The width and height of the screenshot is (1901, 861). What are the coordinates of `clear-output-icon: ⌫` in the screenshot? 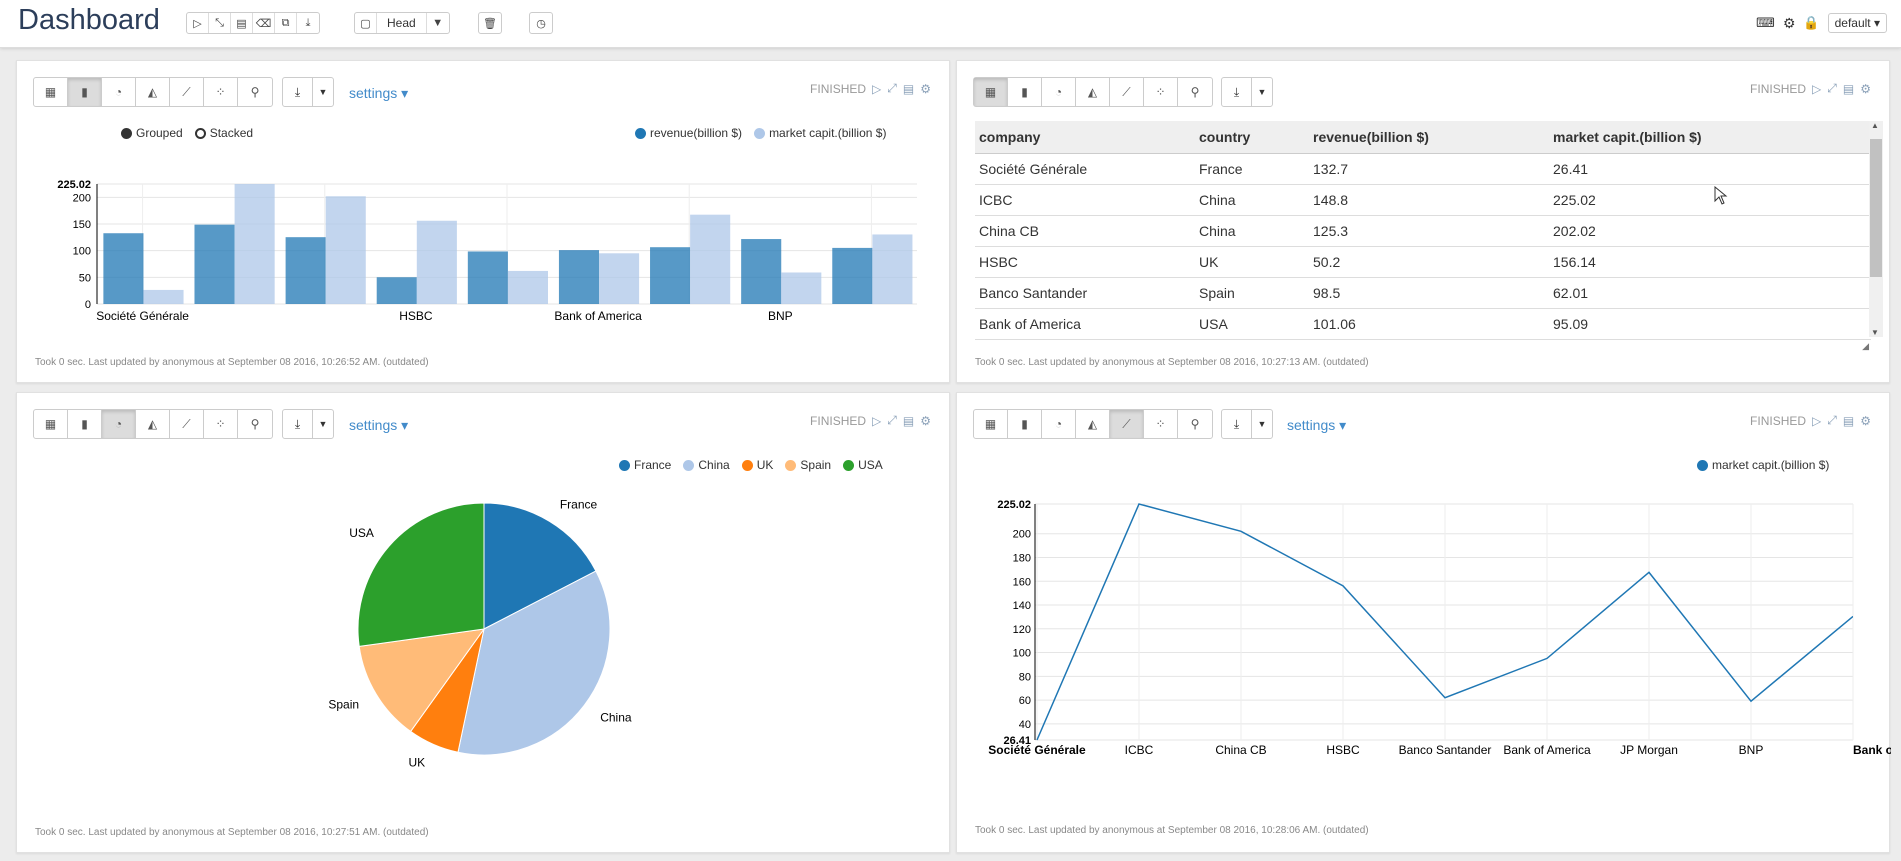 It's located at (264, 23).